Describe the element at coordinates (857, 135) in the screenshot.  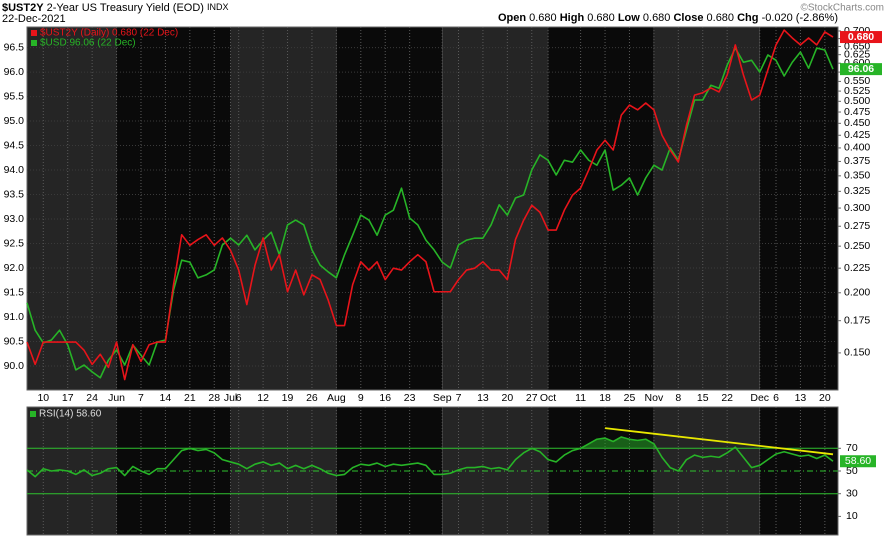
I see `y2-tick-label: 0.425` at that location.